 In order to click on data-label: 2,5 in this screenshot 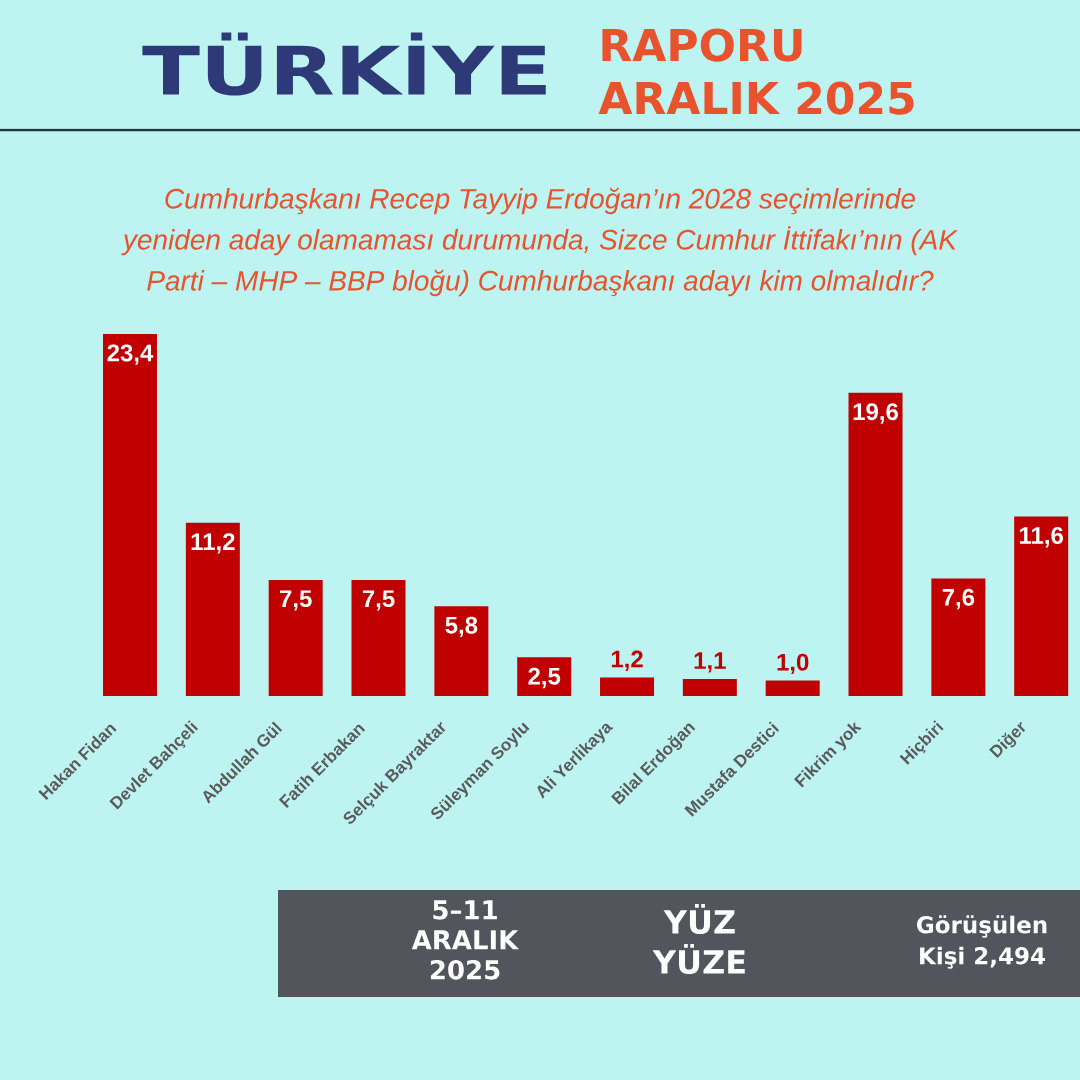, I will do `click(544, 678)`.